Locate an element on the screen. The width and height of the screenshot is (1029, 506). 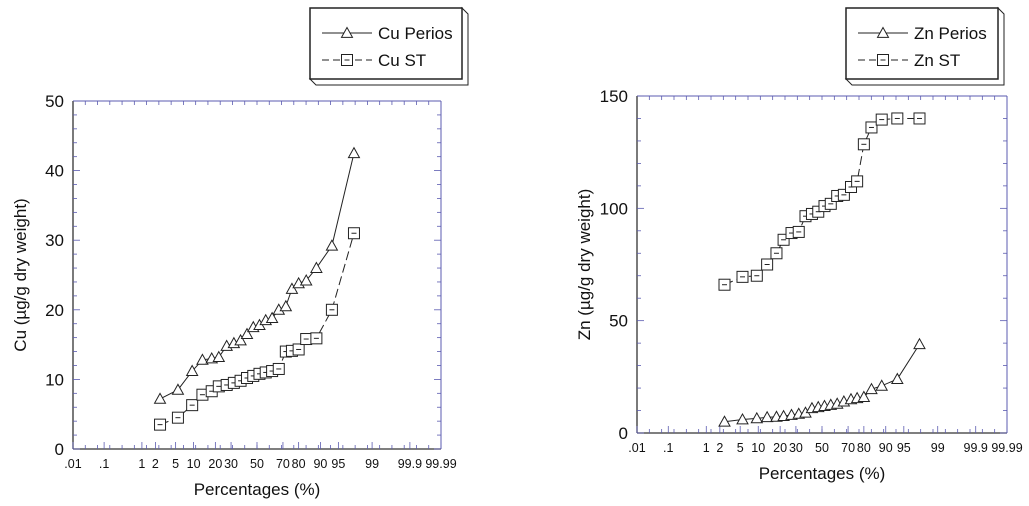
legend-label: Cu Perios is located at coordinates (415, 33).